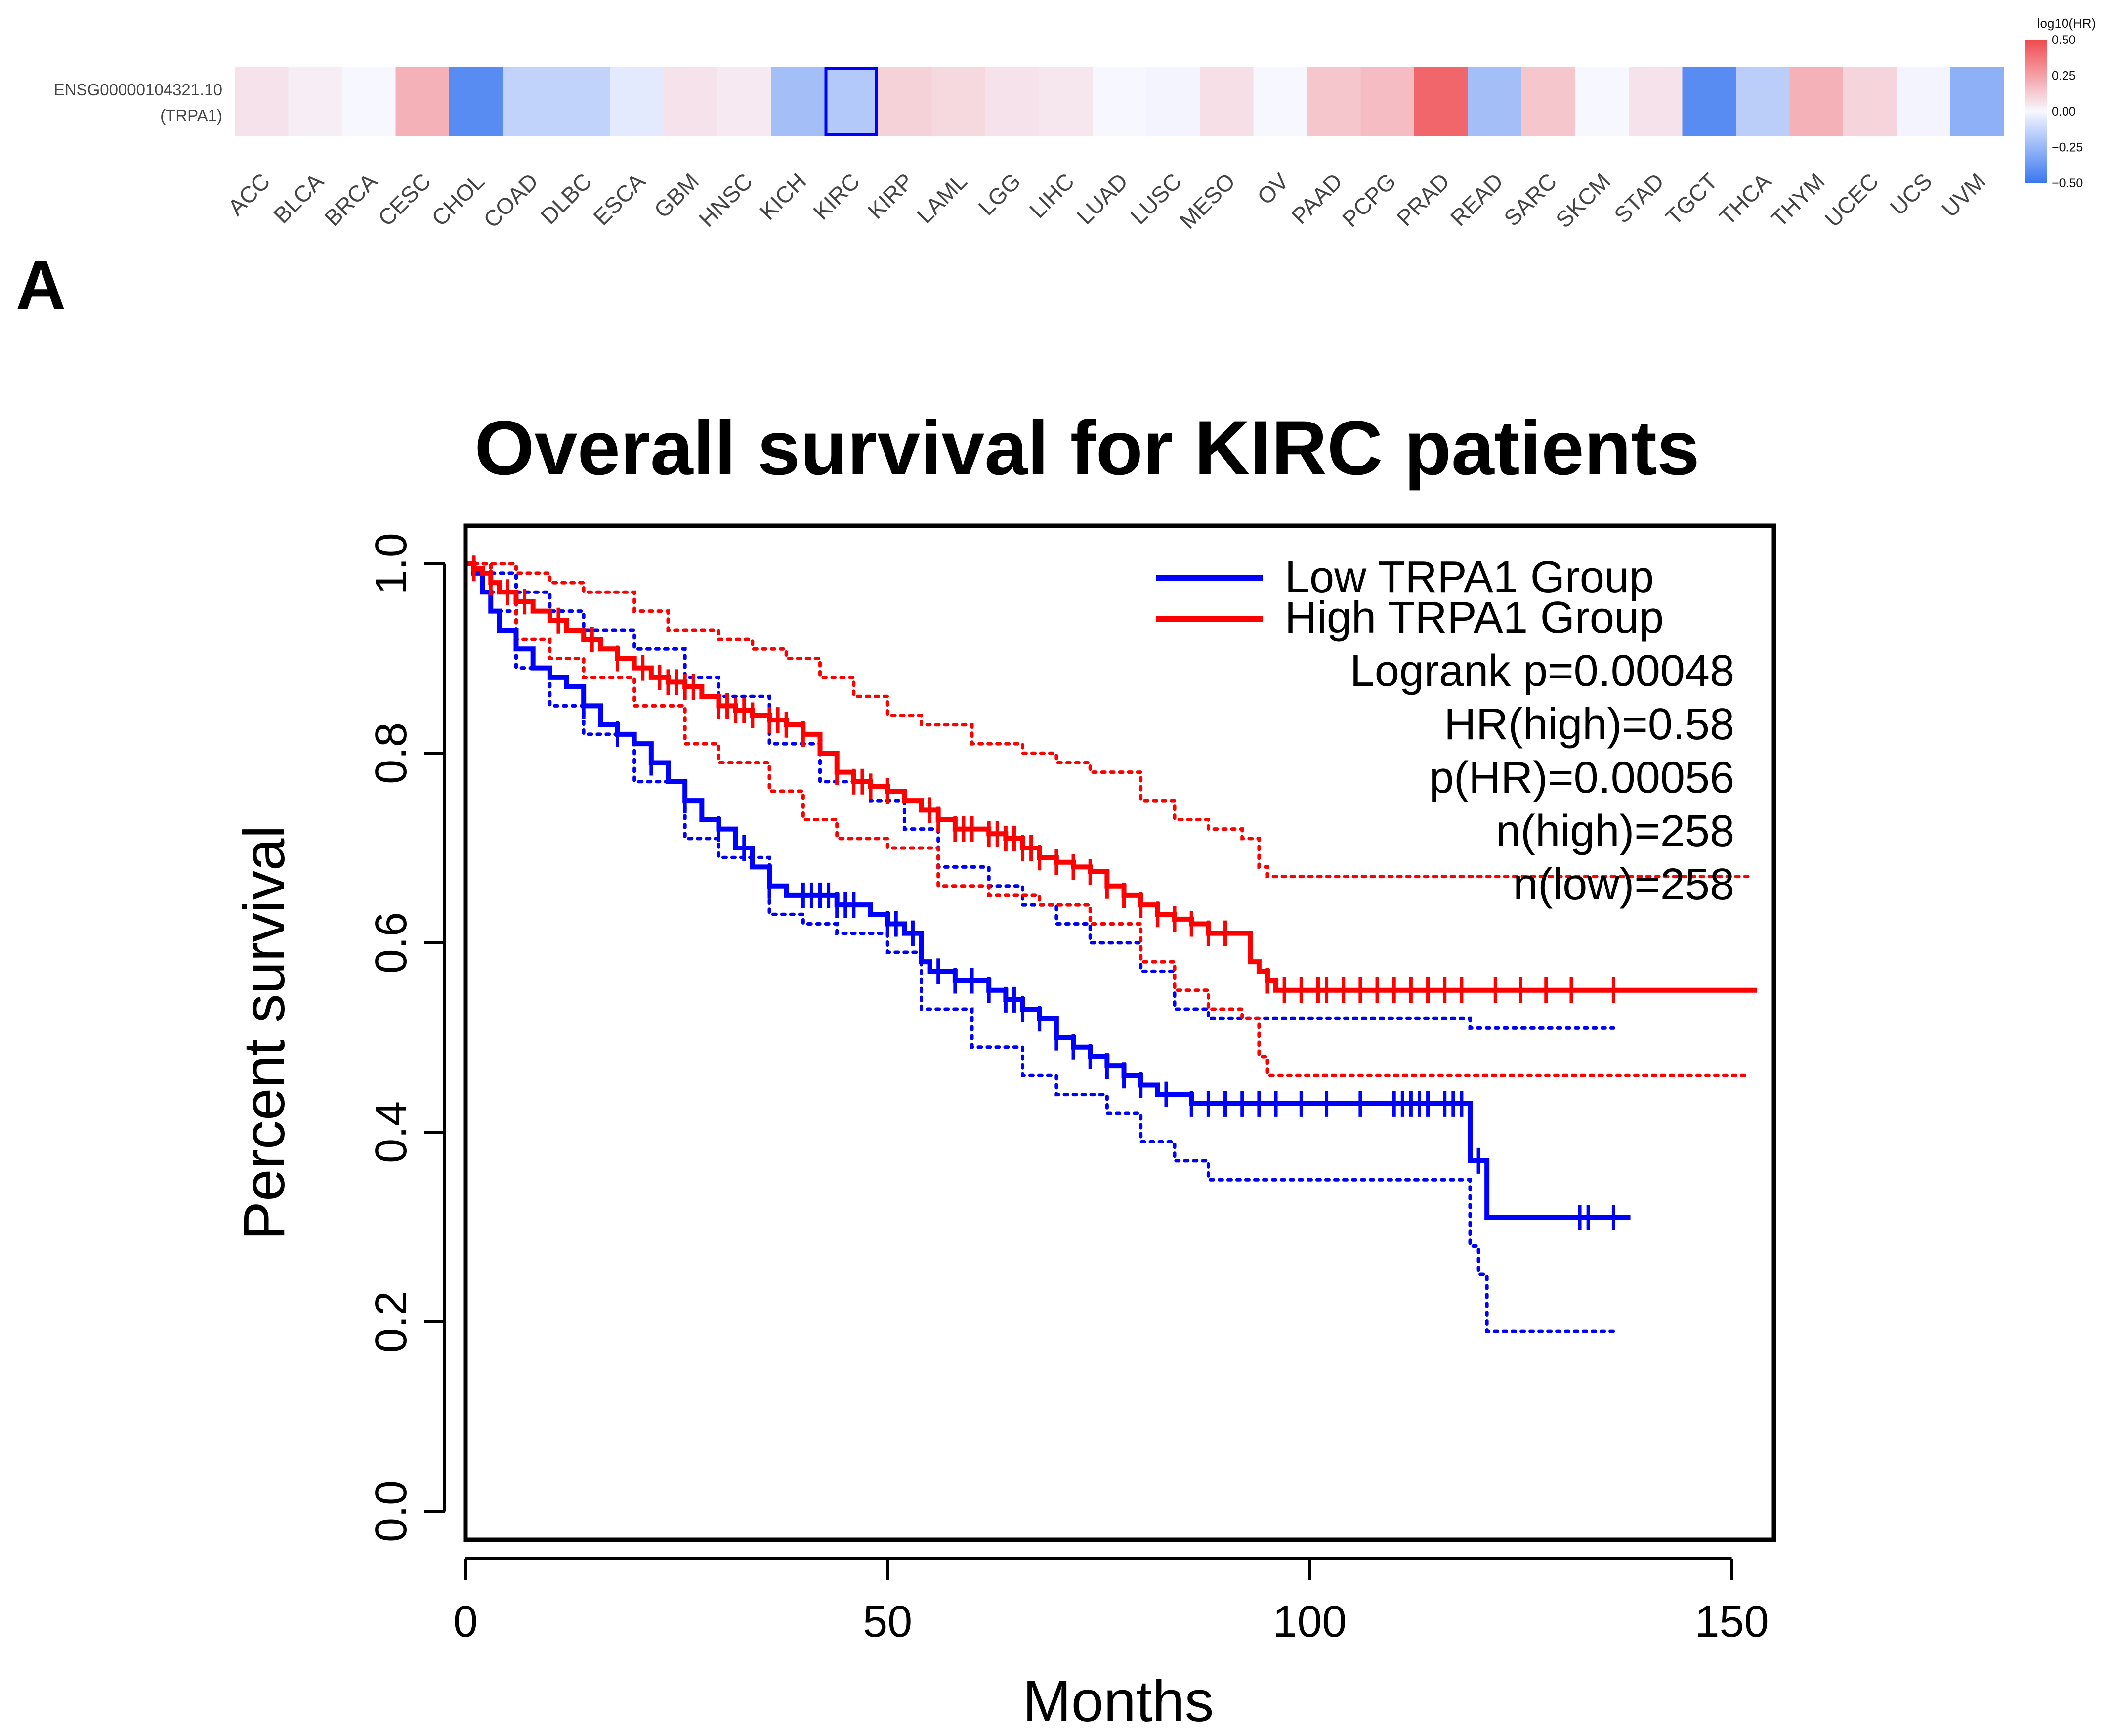 The image size is (2108, 1736). What do you see at coordinates (1012, 101) in the screenshot?
I see `heatmap-cell-lgg` at bounding box center [1012, 101].